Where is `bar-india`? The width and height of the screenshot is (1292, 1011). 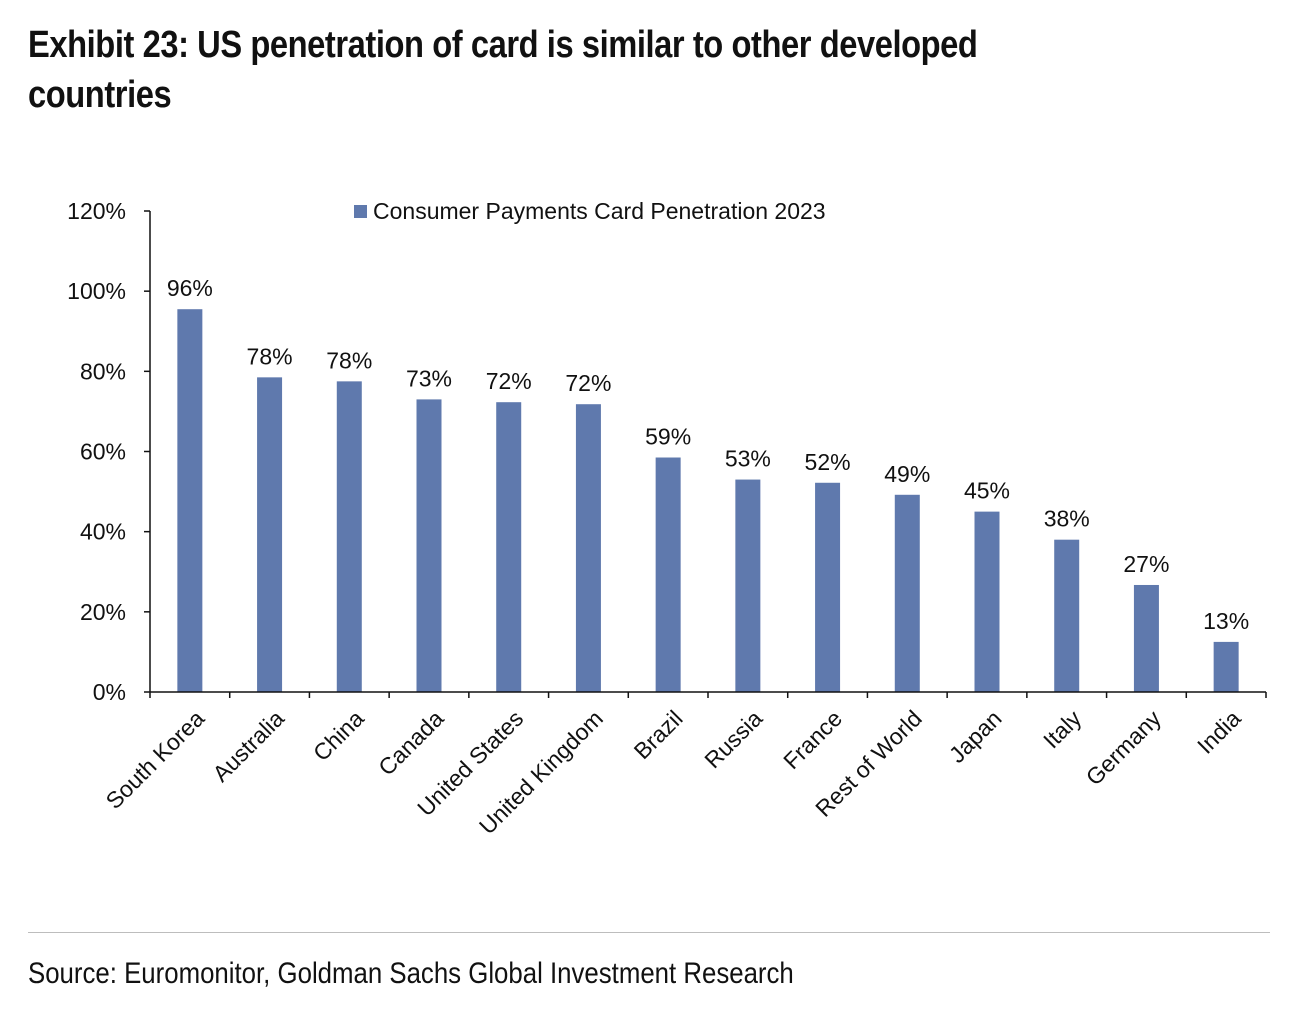
bar-india is located at coordinates (1226, 666).